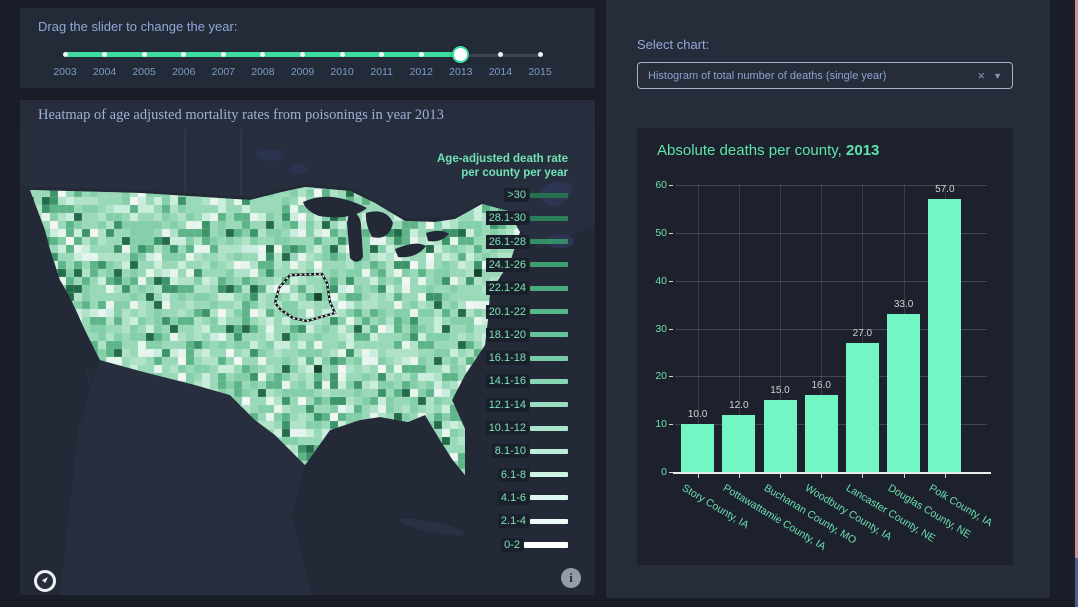  What do you see at coordinates (144, 72) in the screenshot?
I see `year-label-2005: 2005` at bounding box center [144, 72].